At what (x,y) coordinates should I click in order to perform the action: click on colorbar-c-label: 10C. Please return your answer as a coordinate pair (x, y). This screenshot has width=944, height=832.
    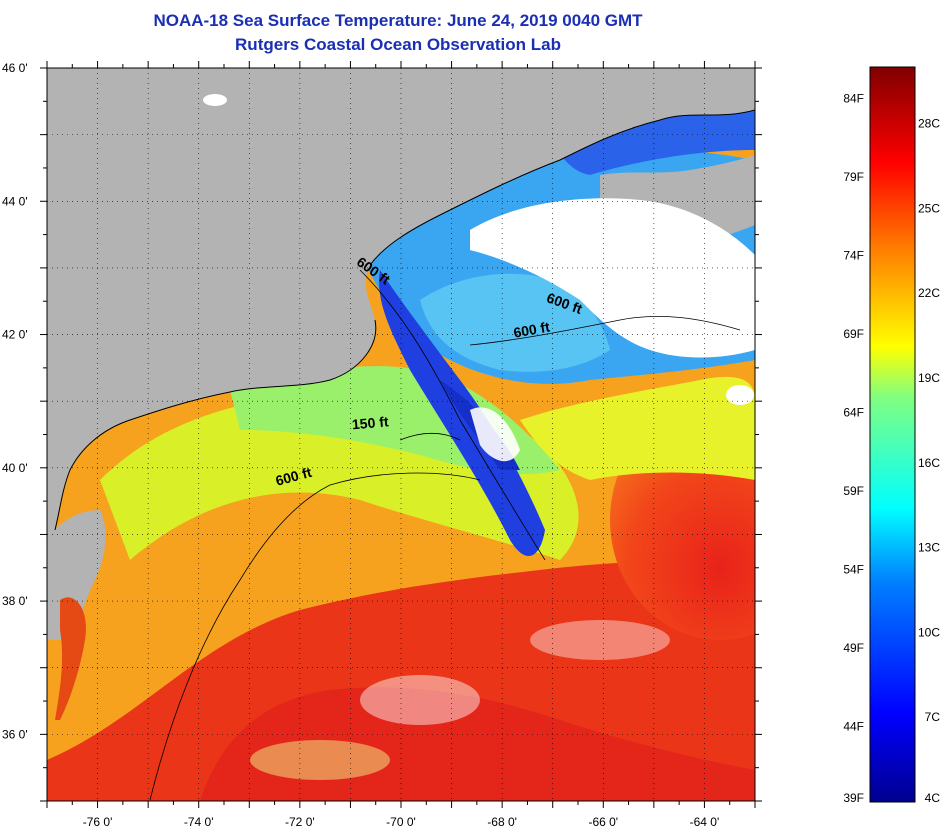
    Looking at the image, I should click on (929, 632).